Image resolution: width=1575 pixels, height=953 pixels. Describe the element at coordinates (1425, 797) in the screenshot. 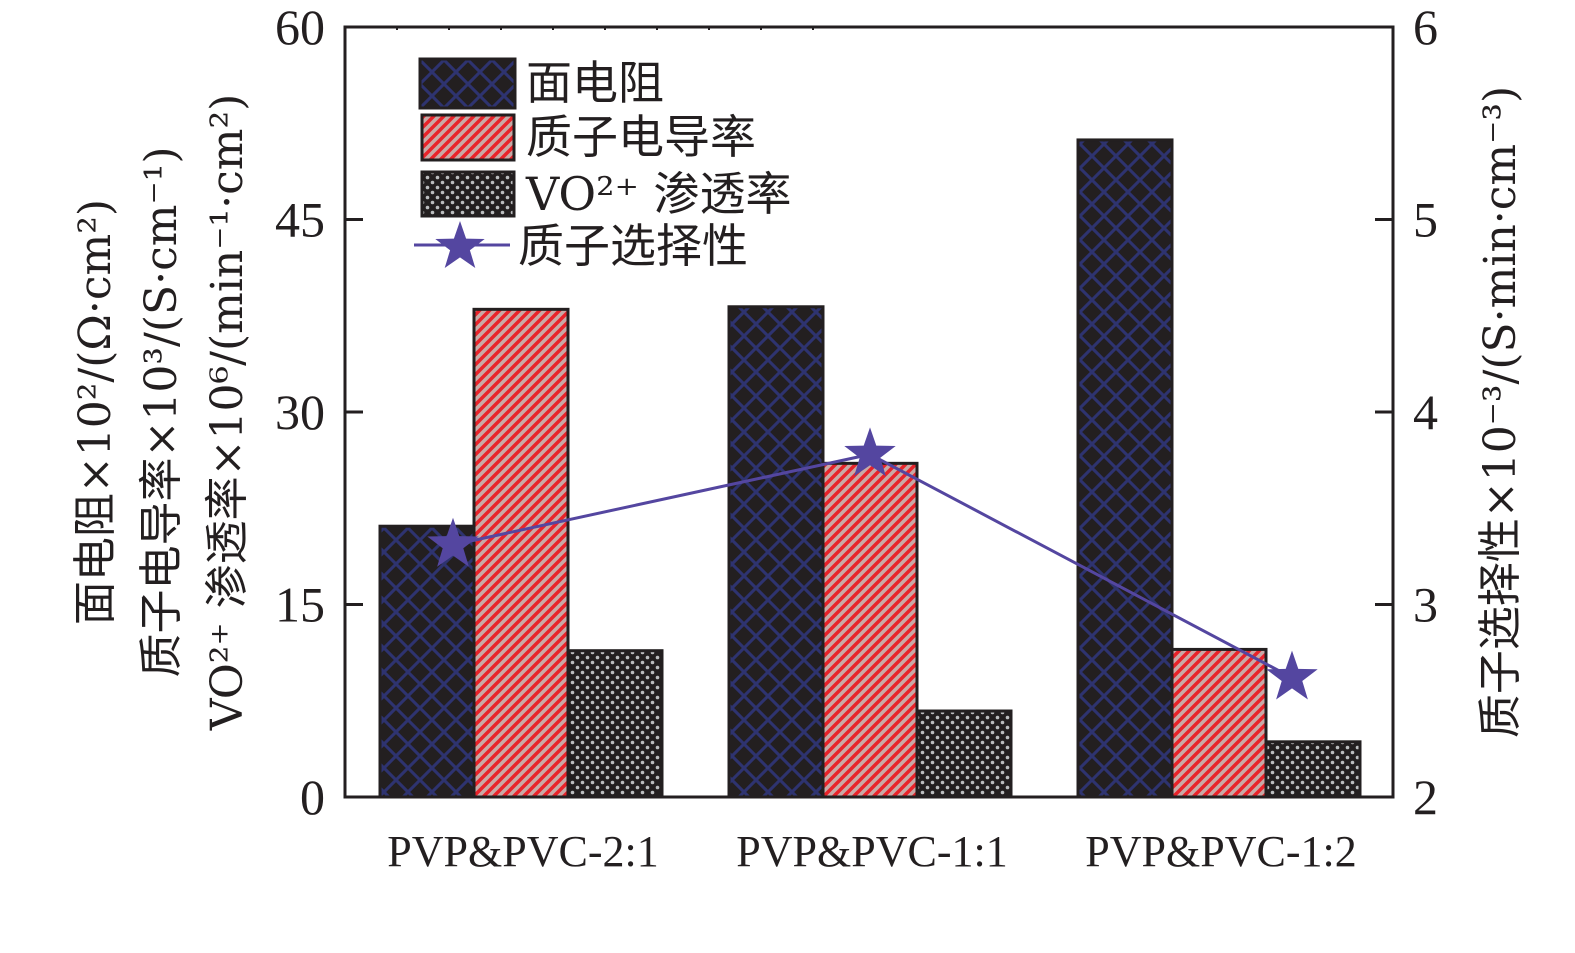

I see `right-tick-label: 2` at that location.